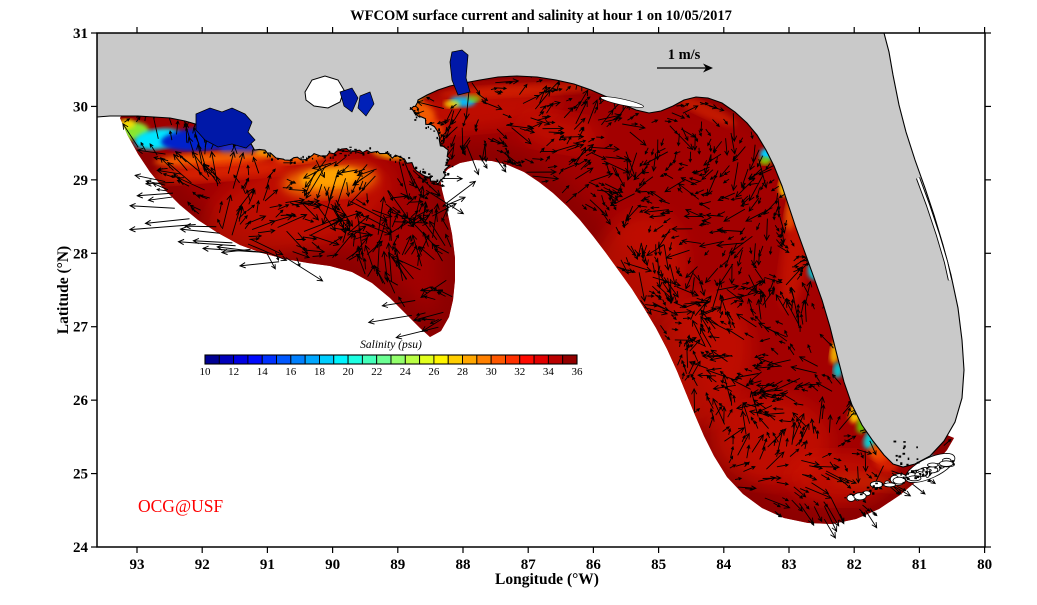 The height and width of the screenshot is (605, 1037). What do you see at coordinates (684, 55) in the screenshot?
I see `scale-arrow-label: 1 m/s` at bounding box center [684, 55].